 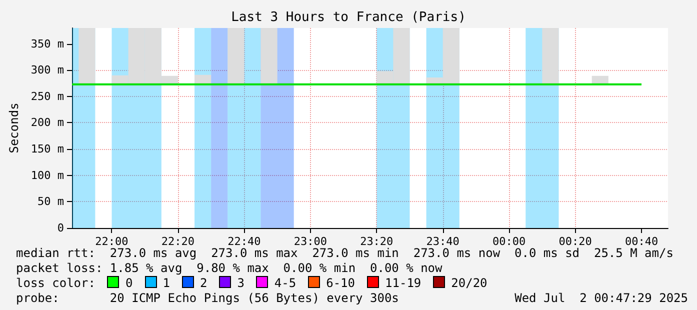 I want to click on y-tick-label: 200 m, so click(x=47, y=123).